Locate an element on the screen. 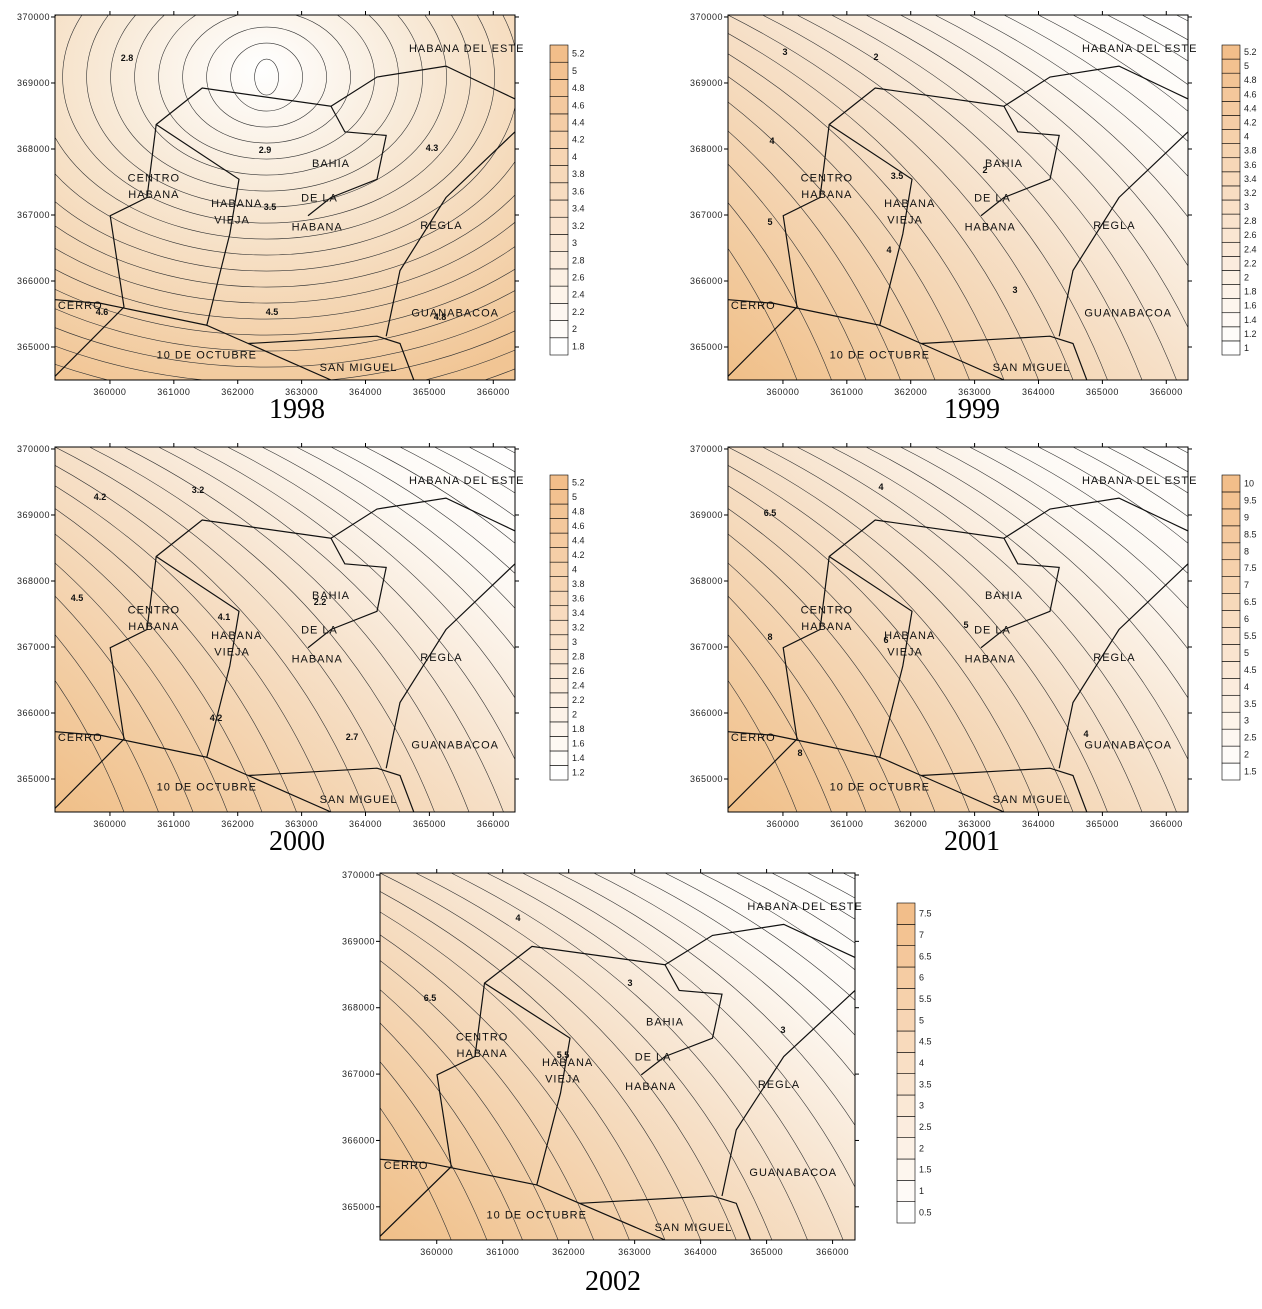 The height and width of the screenshot is (1309, 1262). legend-label: 2 is located at coordinates (574, 329).